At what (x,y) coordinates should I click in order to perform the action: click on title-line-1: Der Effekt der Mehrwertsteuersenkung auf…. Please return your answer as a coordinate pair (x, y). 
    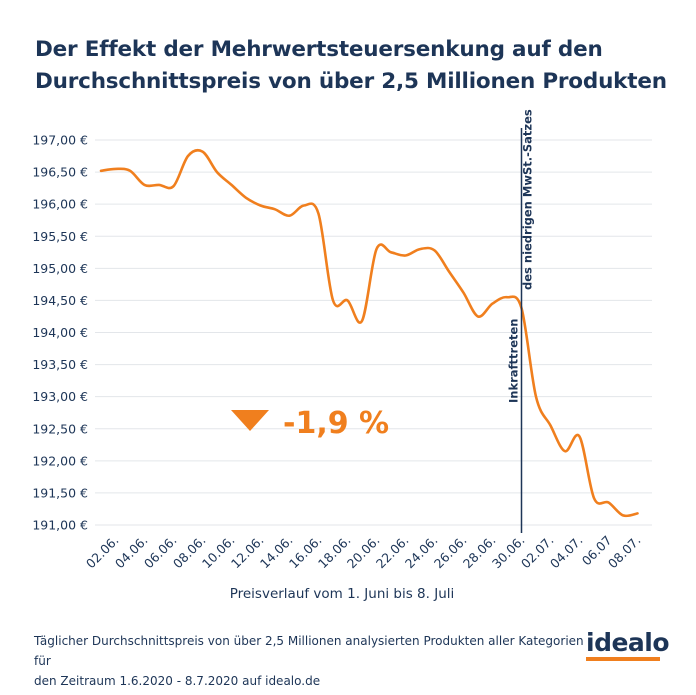
    Looking at the image, I should click on (319, 49).